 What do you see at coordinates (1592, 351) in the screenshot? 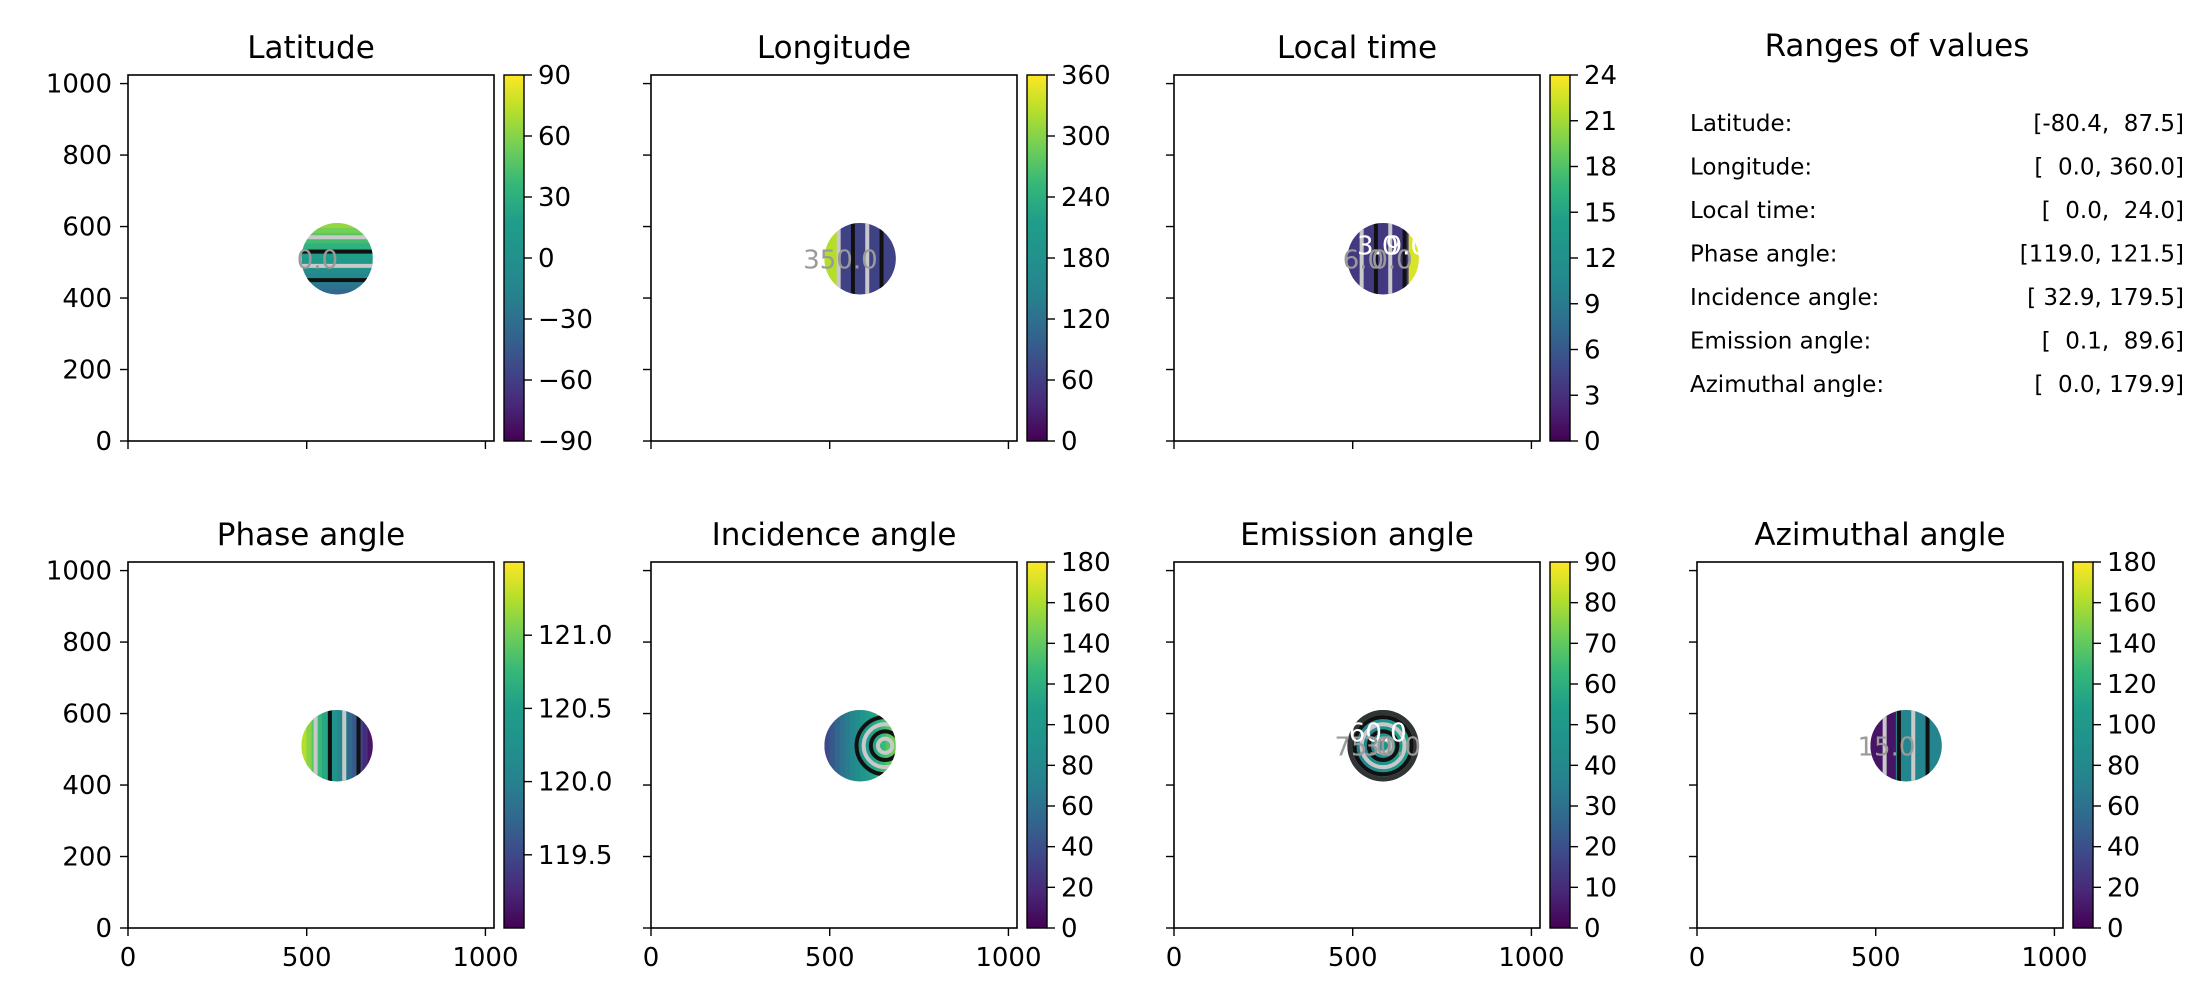
I see `colorbar-tick-label: 6` at bounding box center [1592, 351].